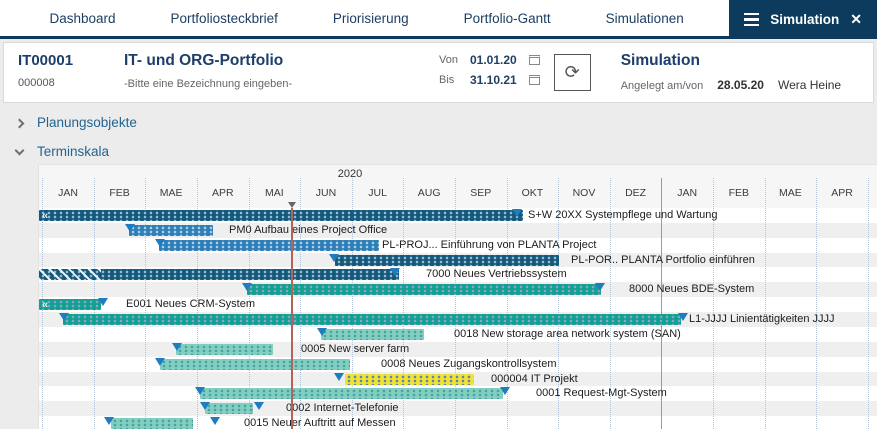 This screenshot has height=429, width=877. What do you see at coordinates (493, 60) in the screenshot?
I see `von-date-field: 01.01.20` at bounding box center [493, 60].